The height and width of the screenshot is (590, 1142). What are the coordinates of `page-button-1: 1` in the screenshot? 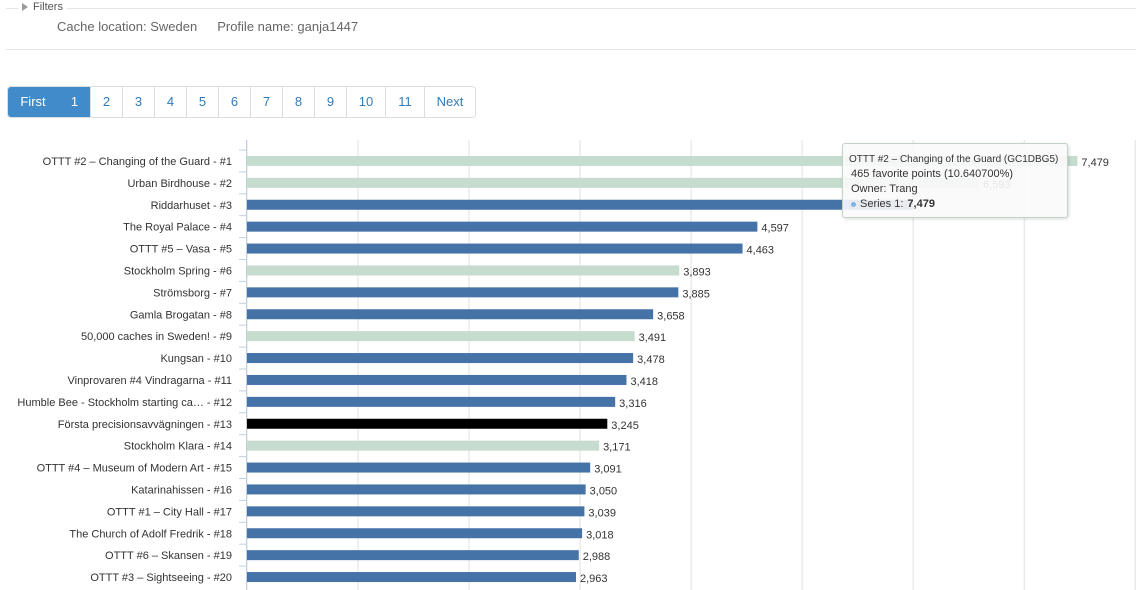 It's located at (74, 102).